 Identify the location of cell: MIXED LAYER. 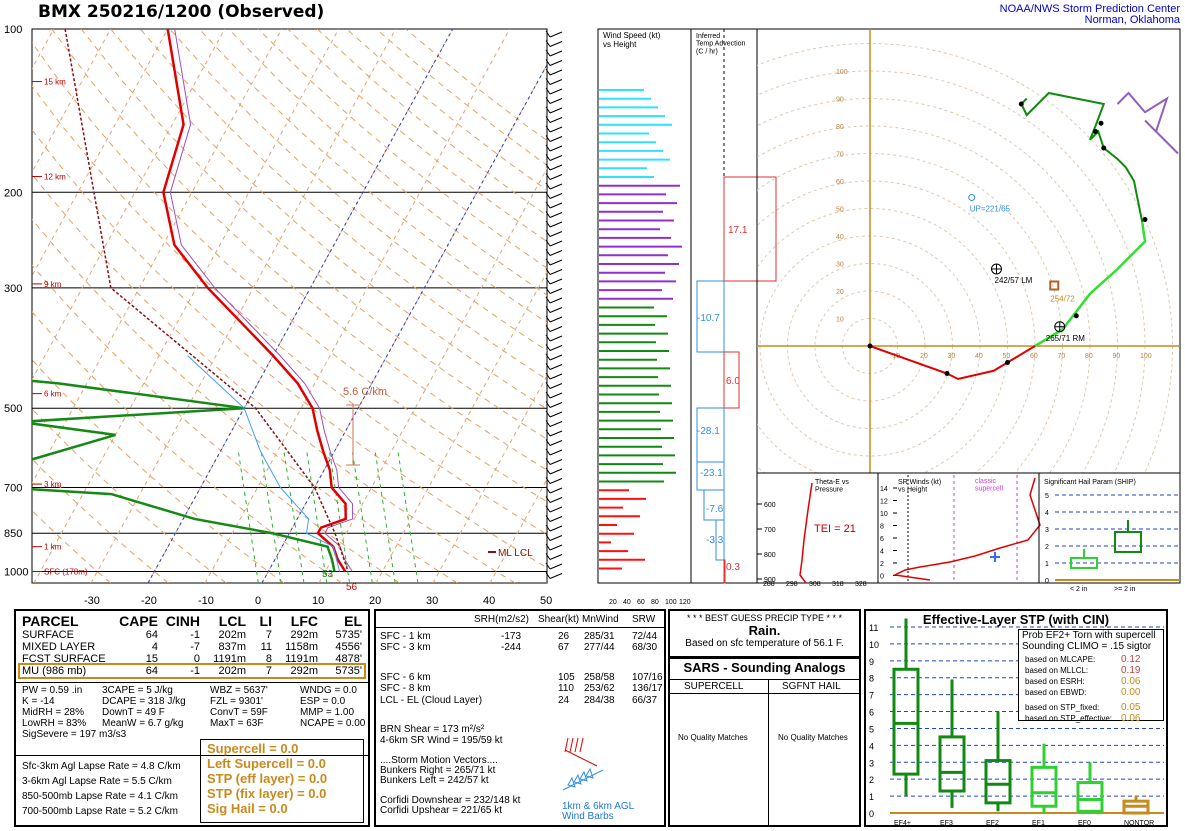
(59, 647).